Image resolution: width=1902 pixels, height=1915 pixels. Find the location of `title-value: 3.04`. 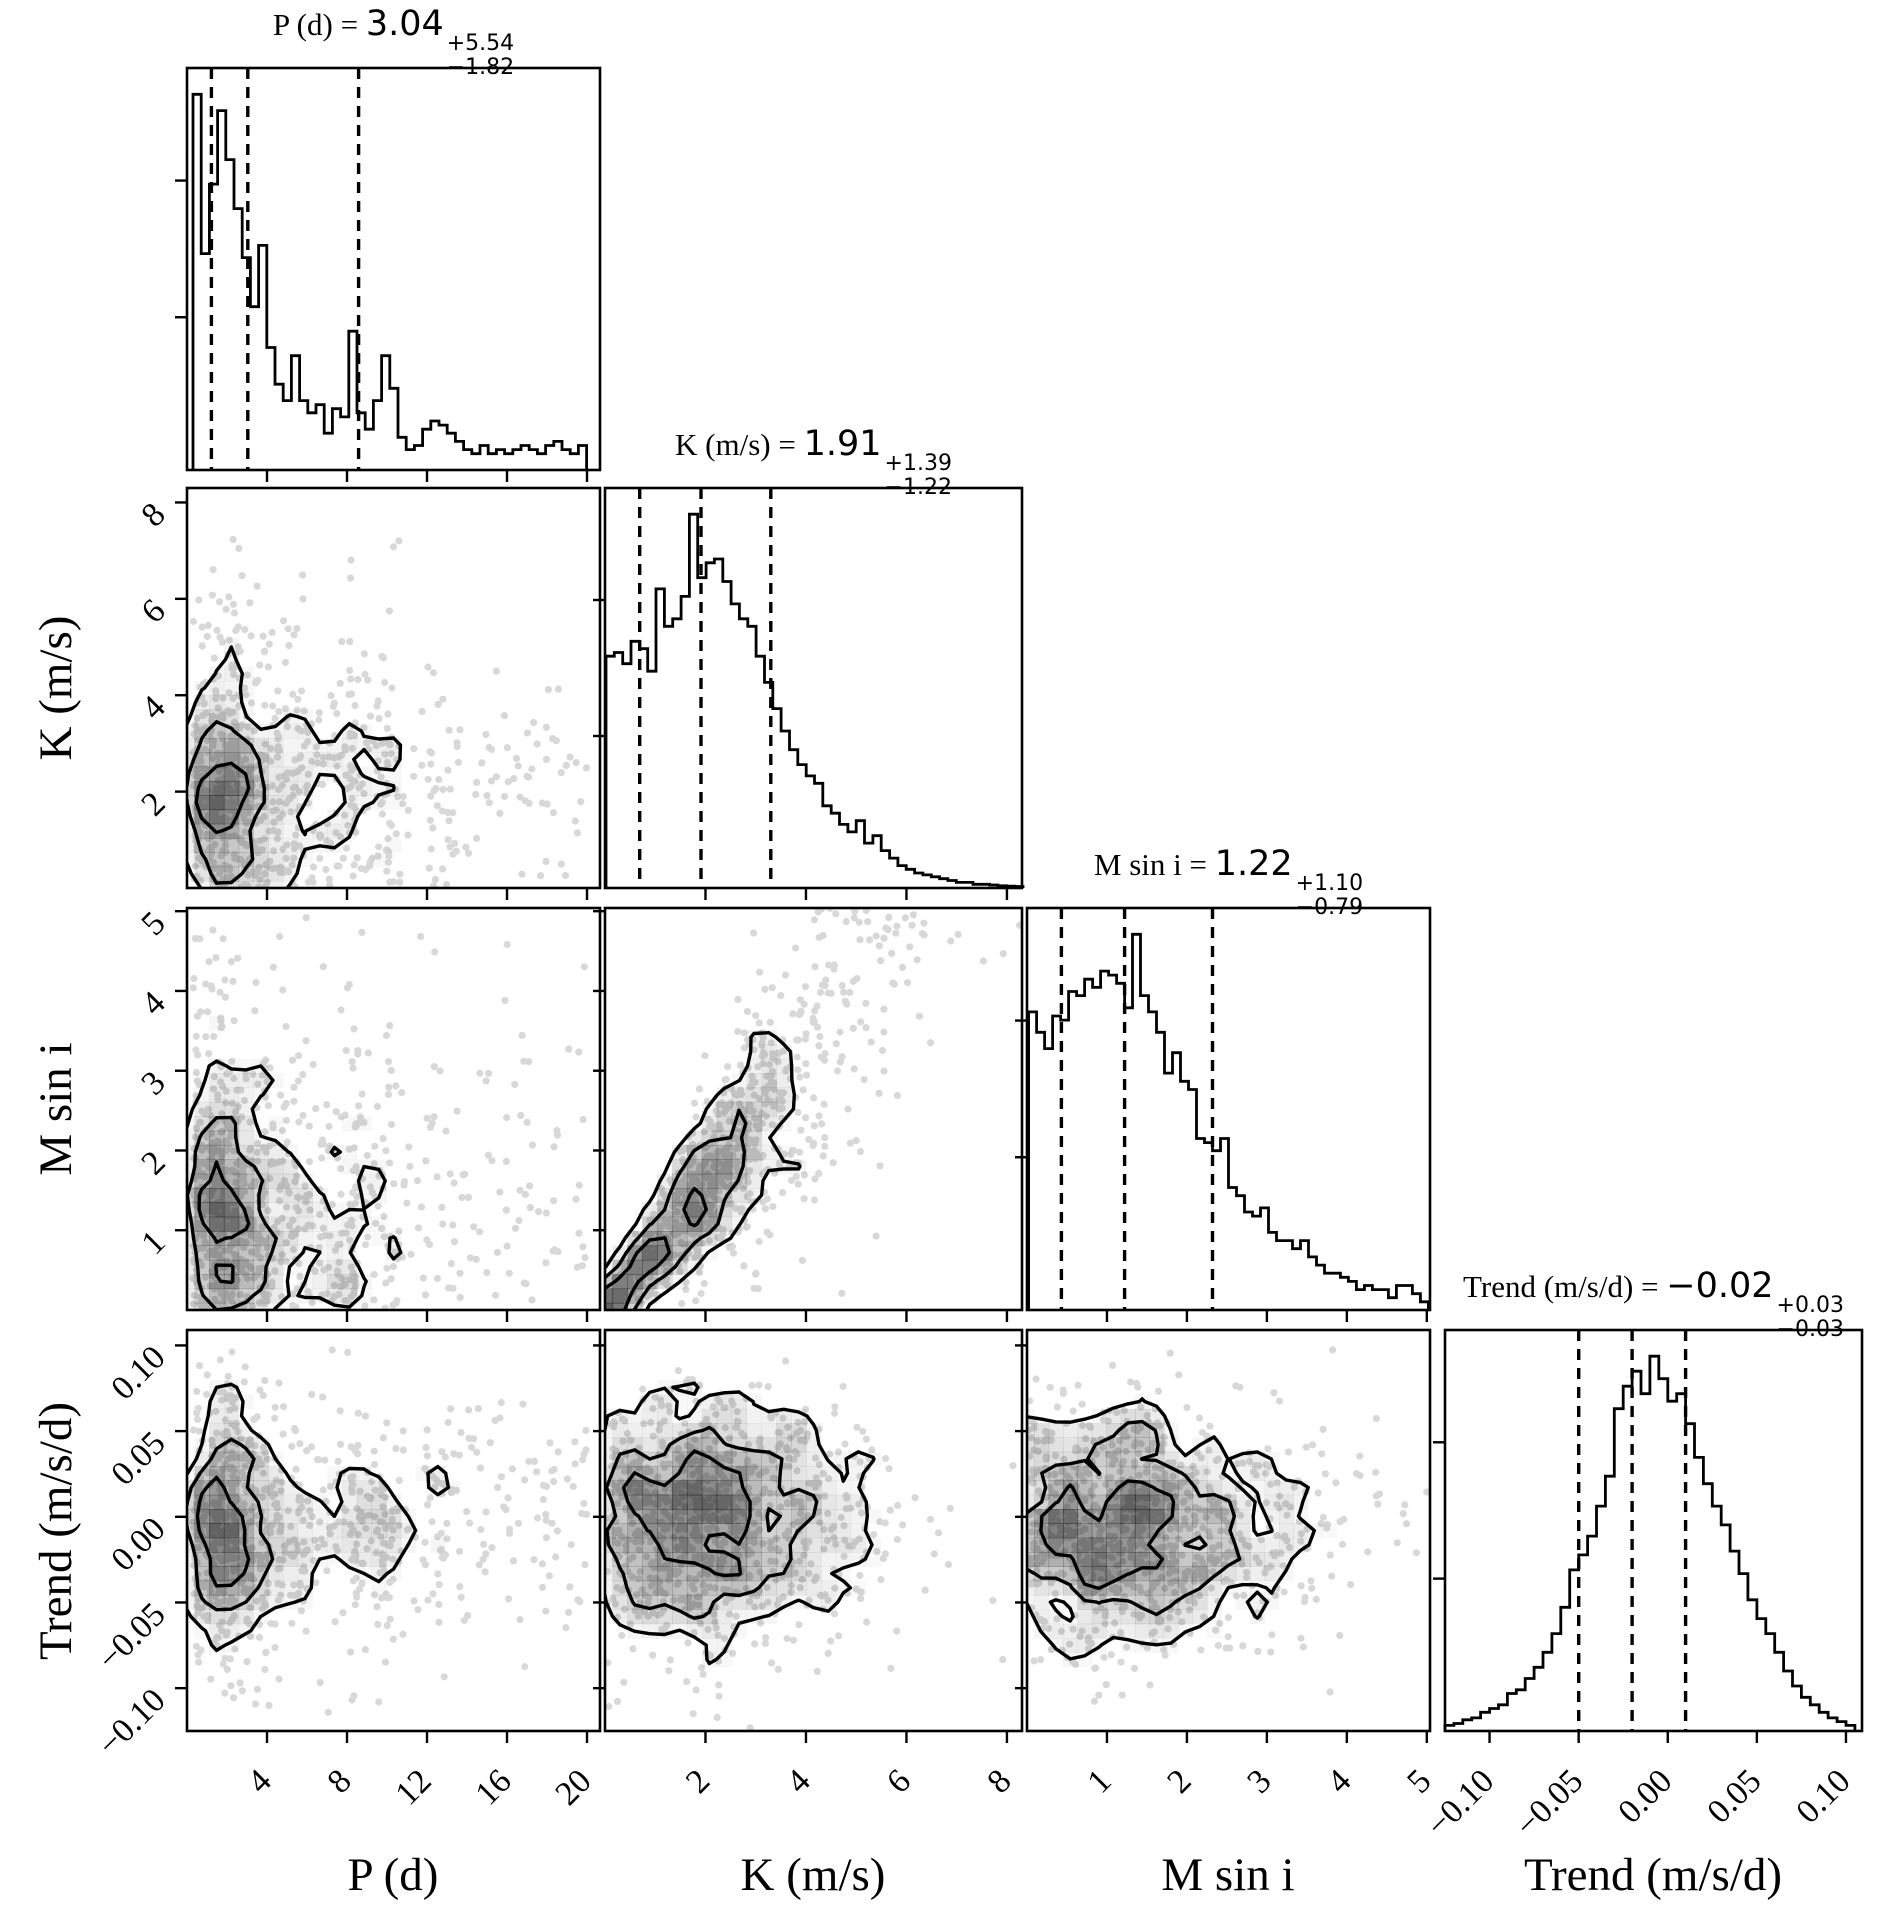

title-value: 3.04 is located at coordinates (404, 24).